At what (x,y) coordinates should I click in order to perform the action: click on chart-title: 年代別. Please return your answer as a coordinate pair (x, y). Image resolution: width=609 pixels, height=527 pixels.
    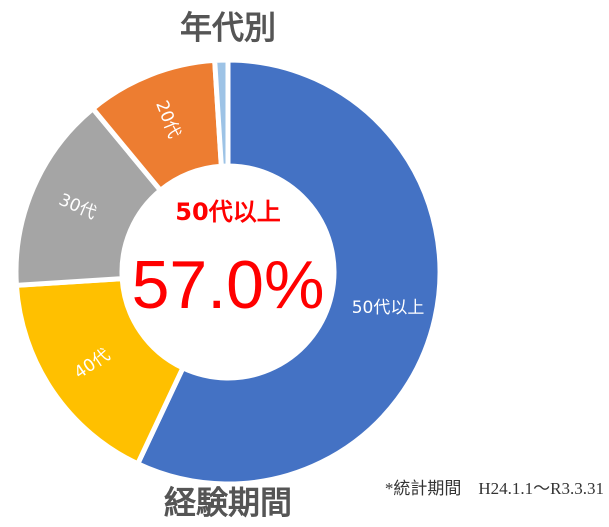
    Looking at the image, I should click on (228, 28).